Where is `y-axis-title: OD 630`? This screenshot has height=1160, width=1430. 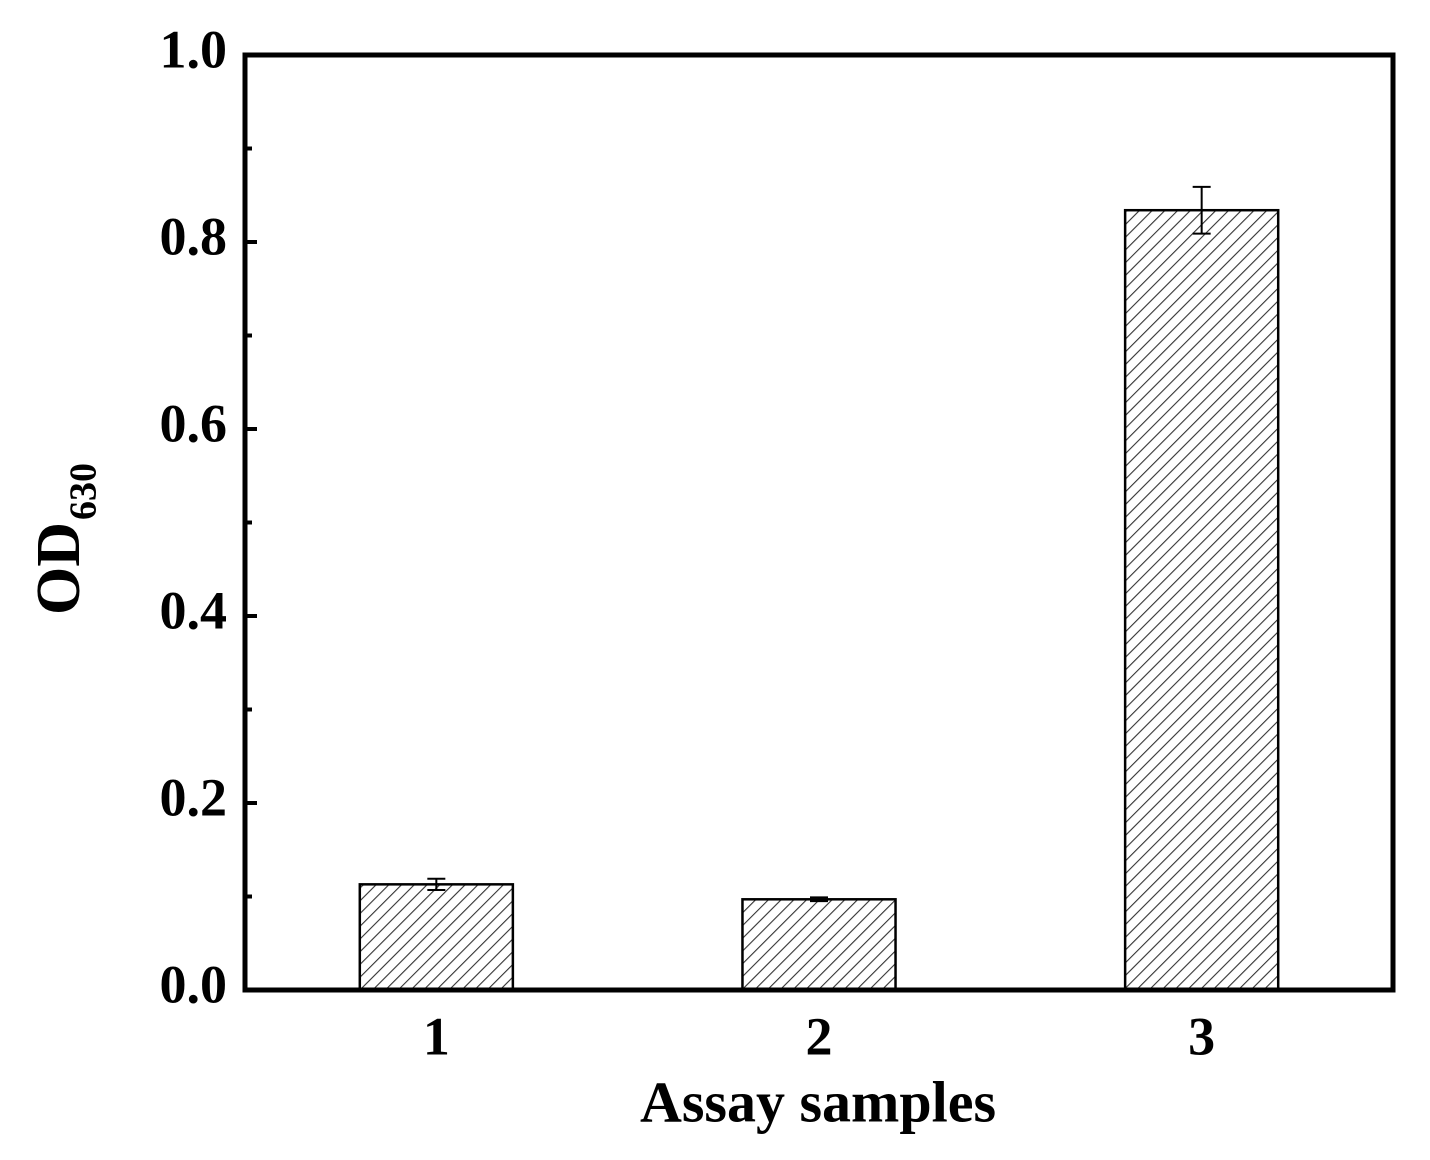 y-axis-title: OD 630 is located at coordinates (64, 539).